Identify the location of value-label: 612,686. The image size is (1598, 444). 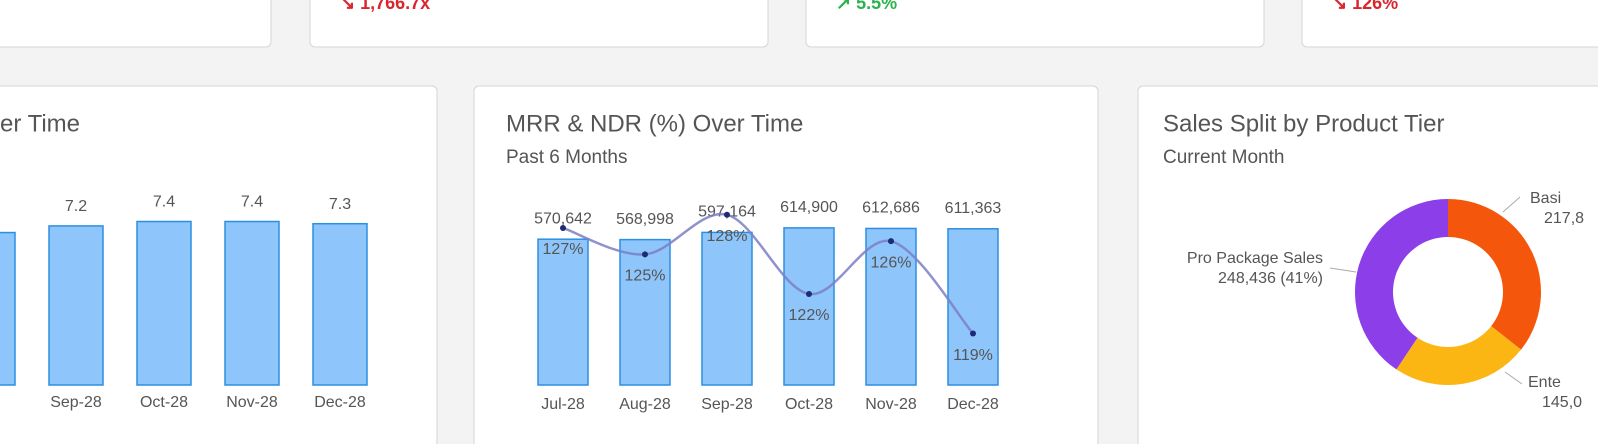
(891, 208).